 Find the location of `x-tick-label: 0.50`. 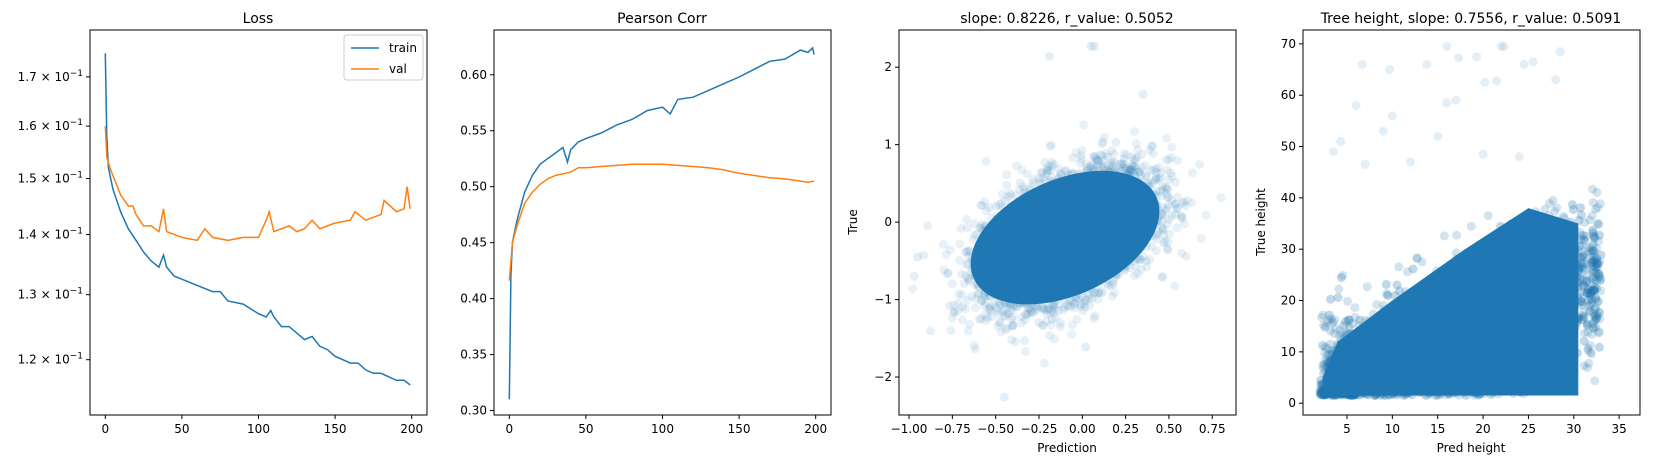

x-tick-label: 0.50 is located at coordinates (1169, 429).